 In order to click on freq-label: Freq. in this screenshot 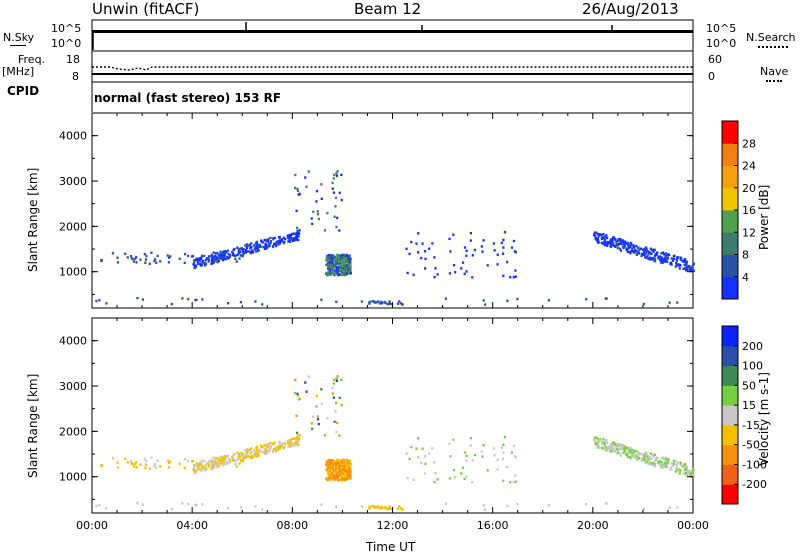, I will do `click(32, 59)`.